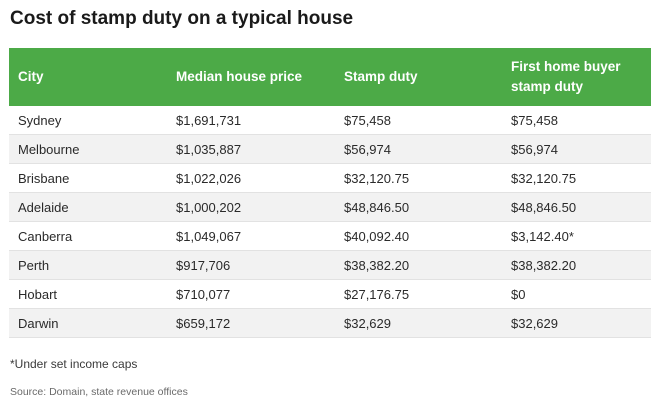  Describe the element at coordinates (251, 77) in the screenshot. I see `column-header-median-house-price: Median house price` at that location.